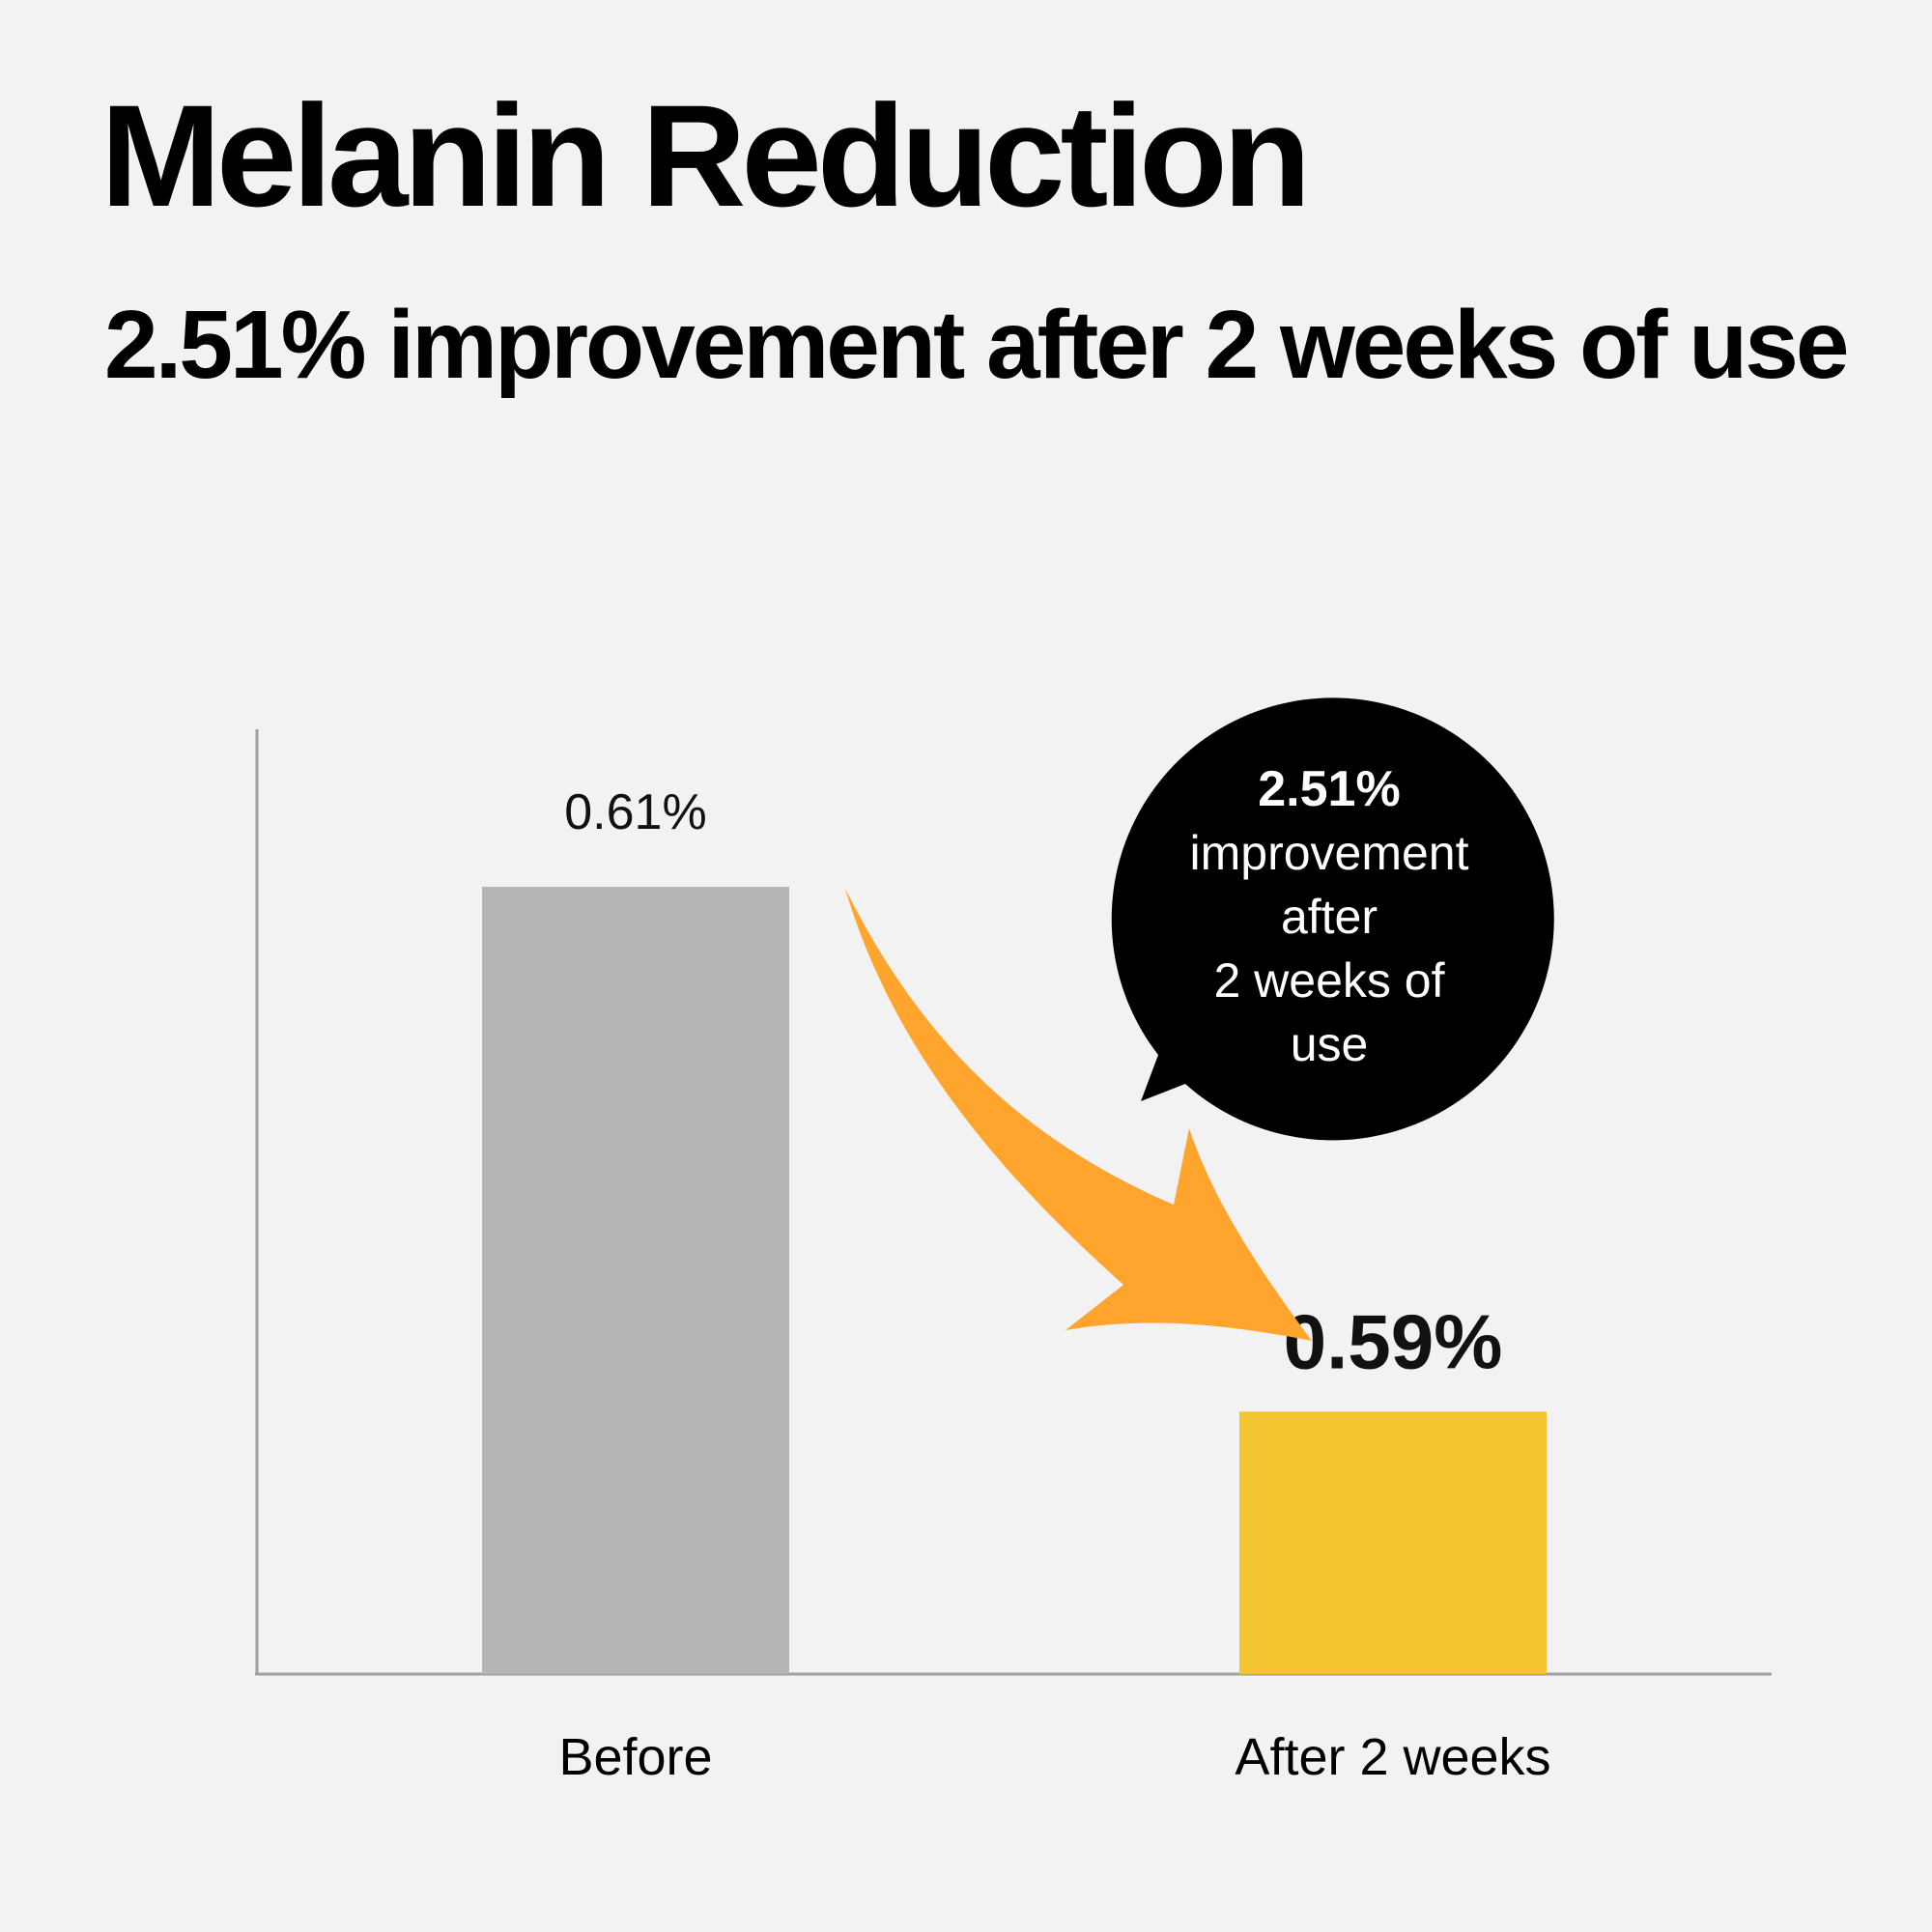 The height and width of the screenshot is (1932, 1932). I want to click on callout-line-3: 2 weeks of, so click(1328, 980).